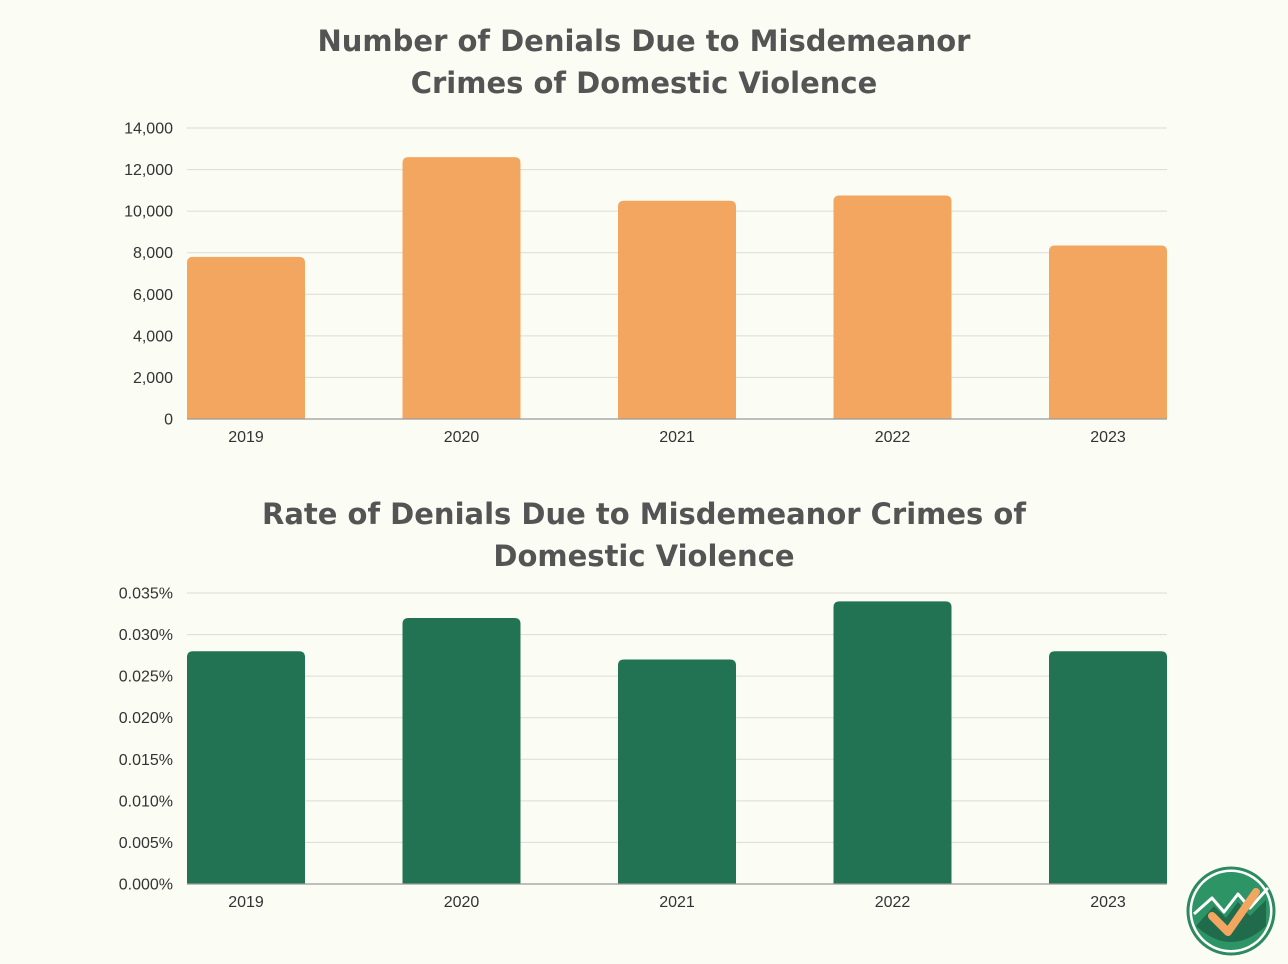 The image size is (1288, 964). Describe the element at coordinates (153, 378) in the screenshot. I see `y-tick-label: 2,000` at that location.